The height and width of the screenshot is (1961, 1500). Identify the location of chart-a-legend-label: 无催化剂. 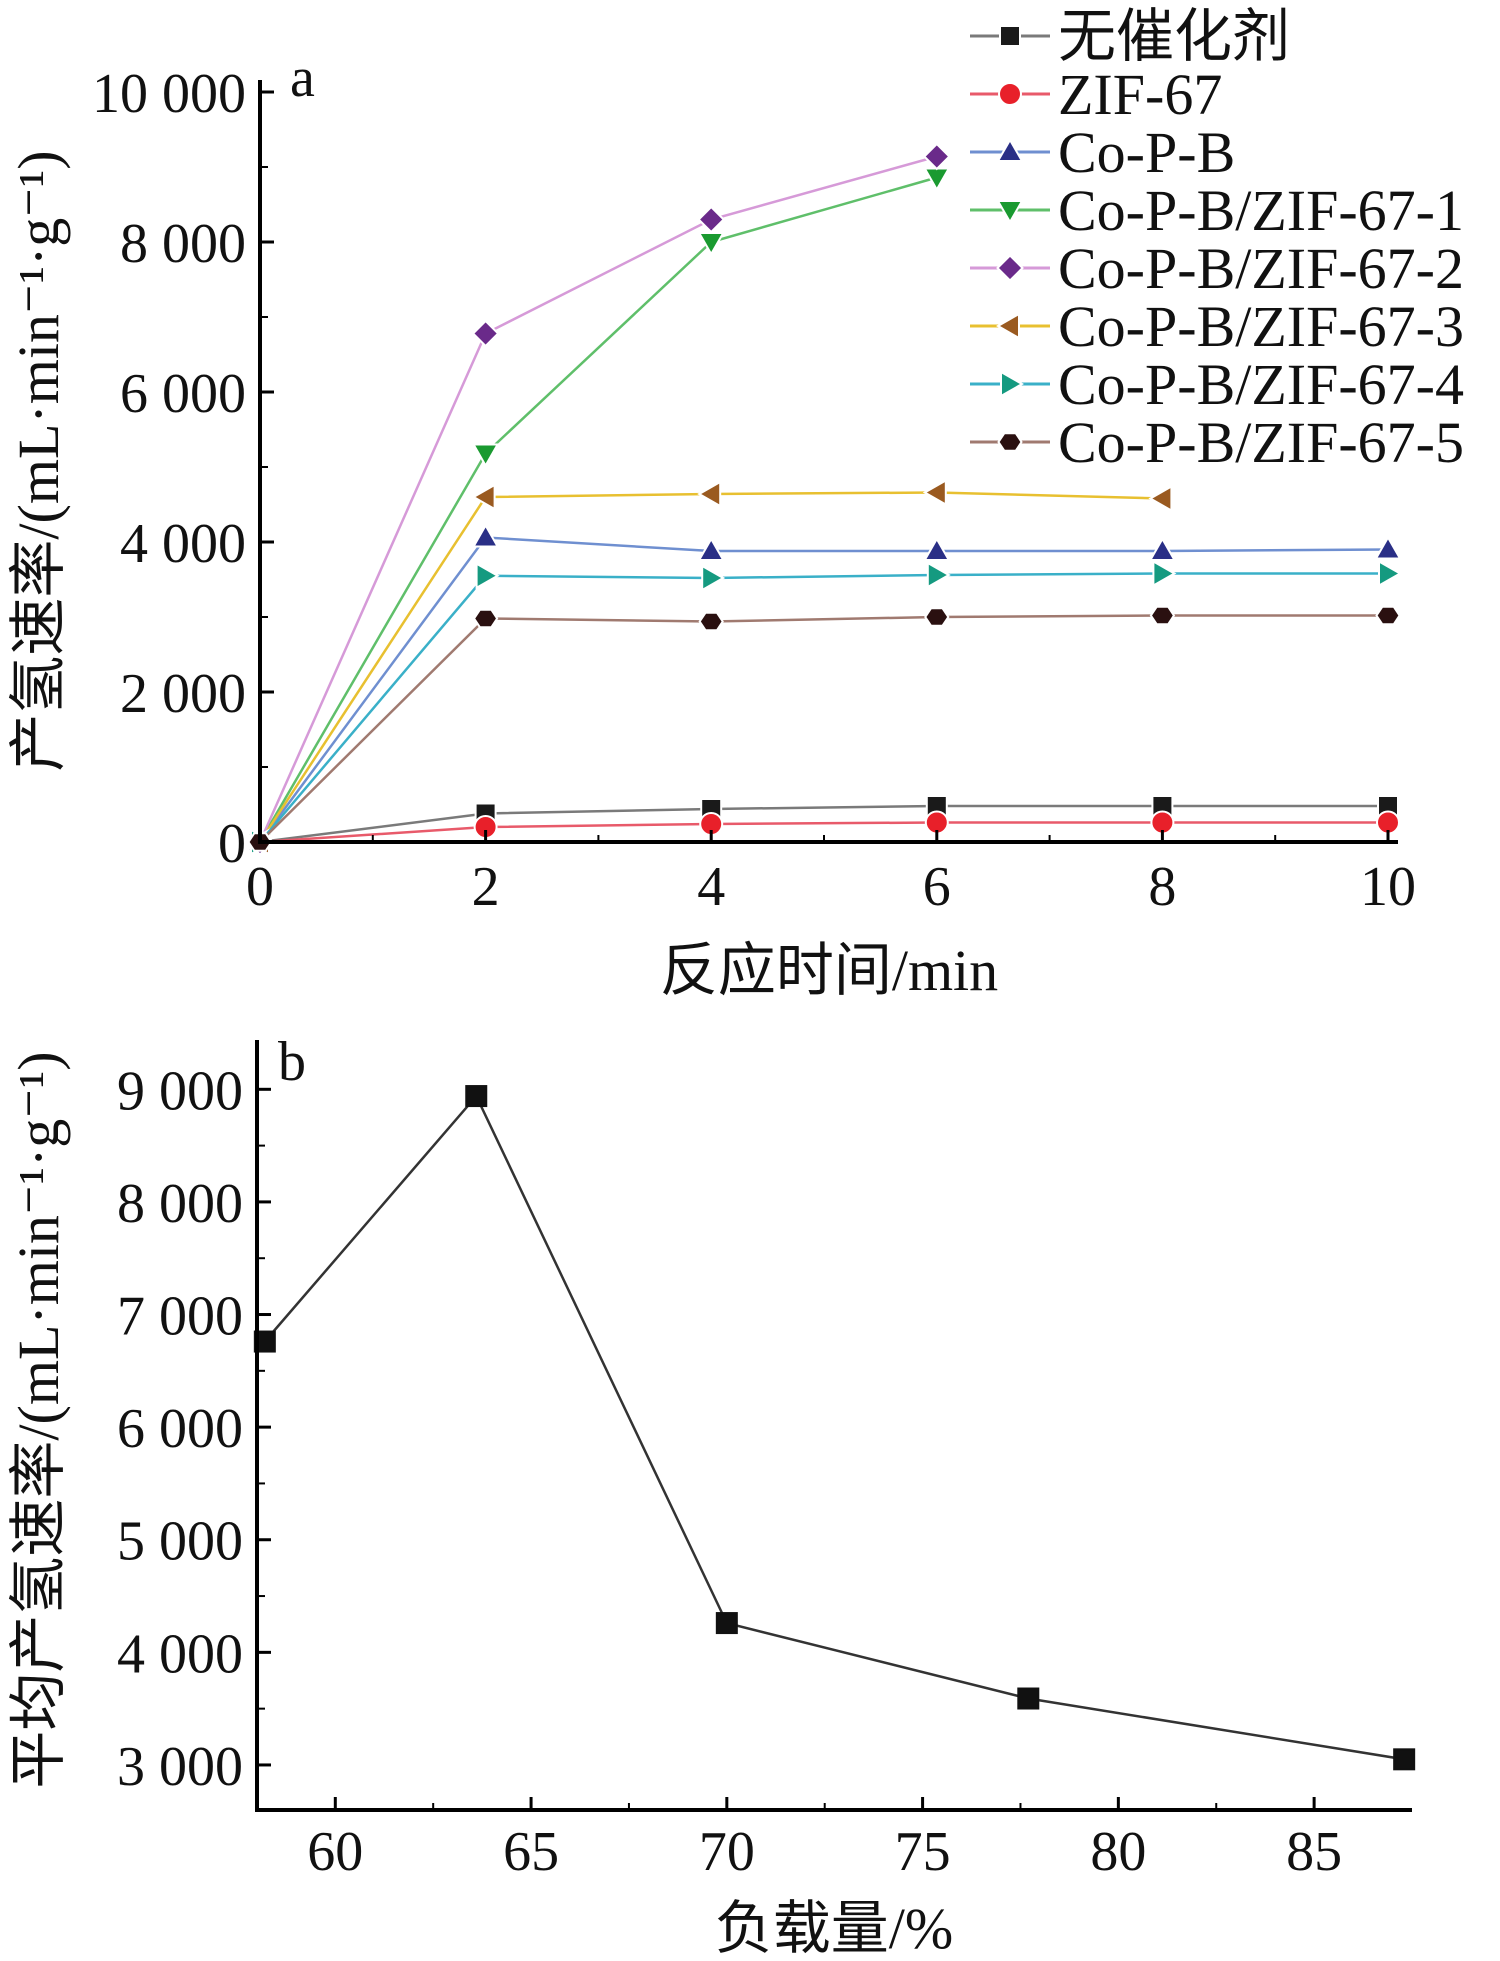
(1174, 36).